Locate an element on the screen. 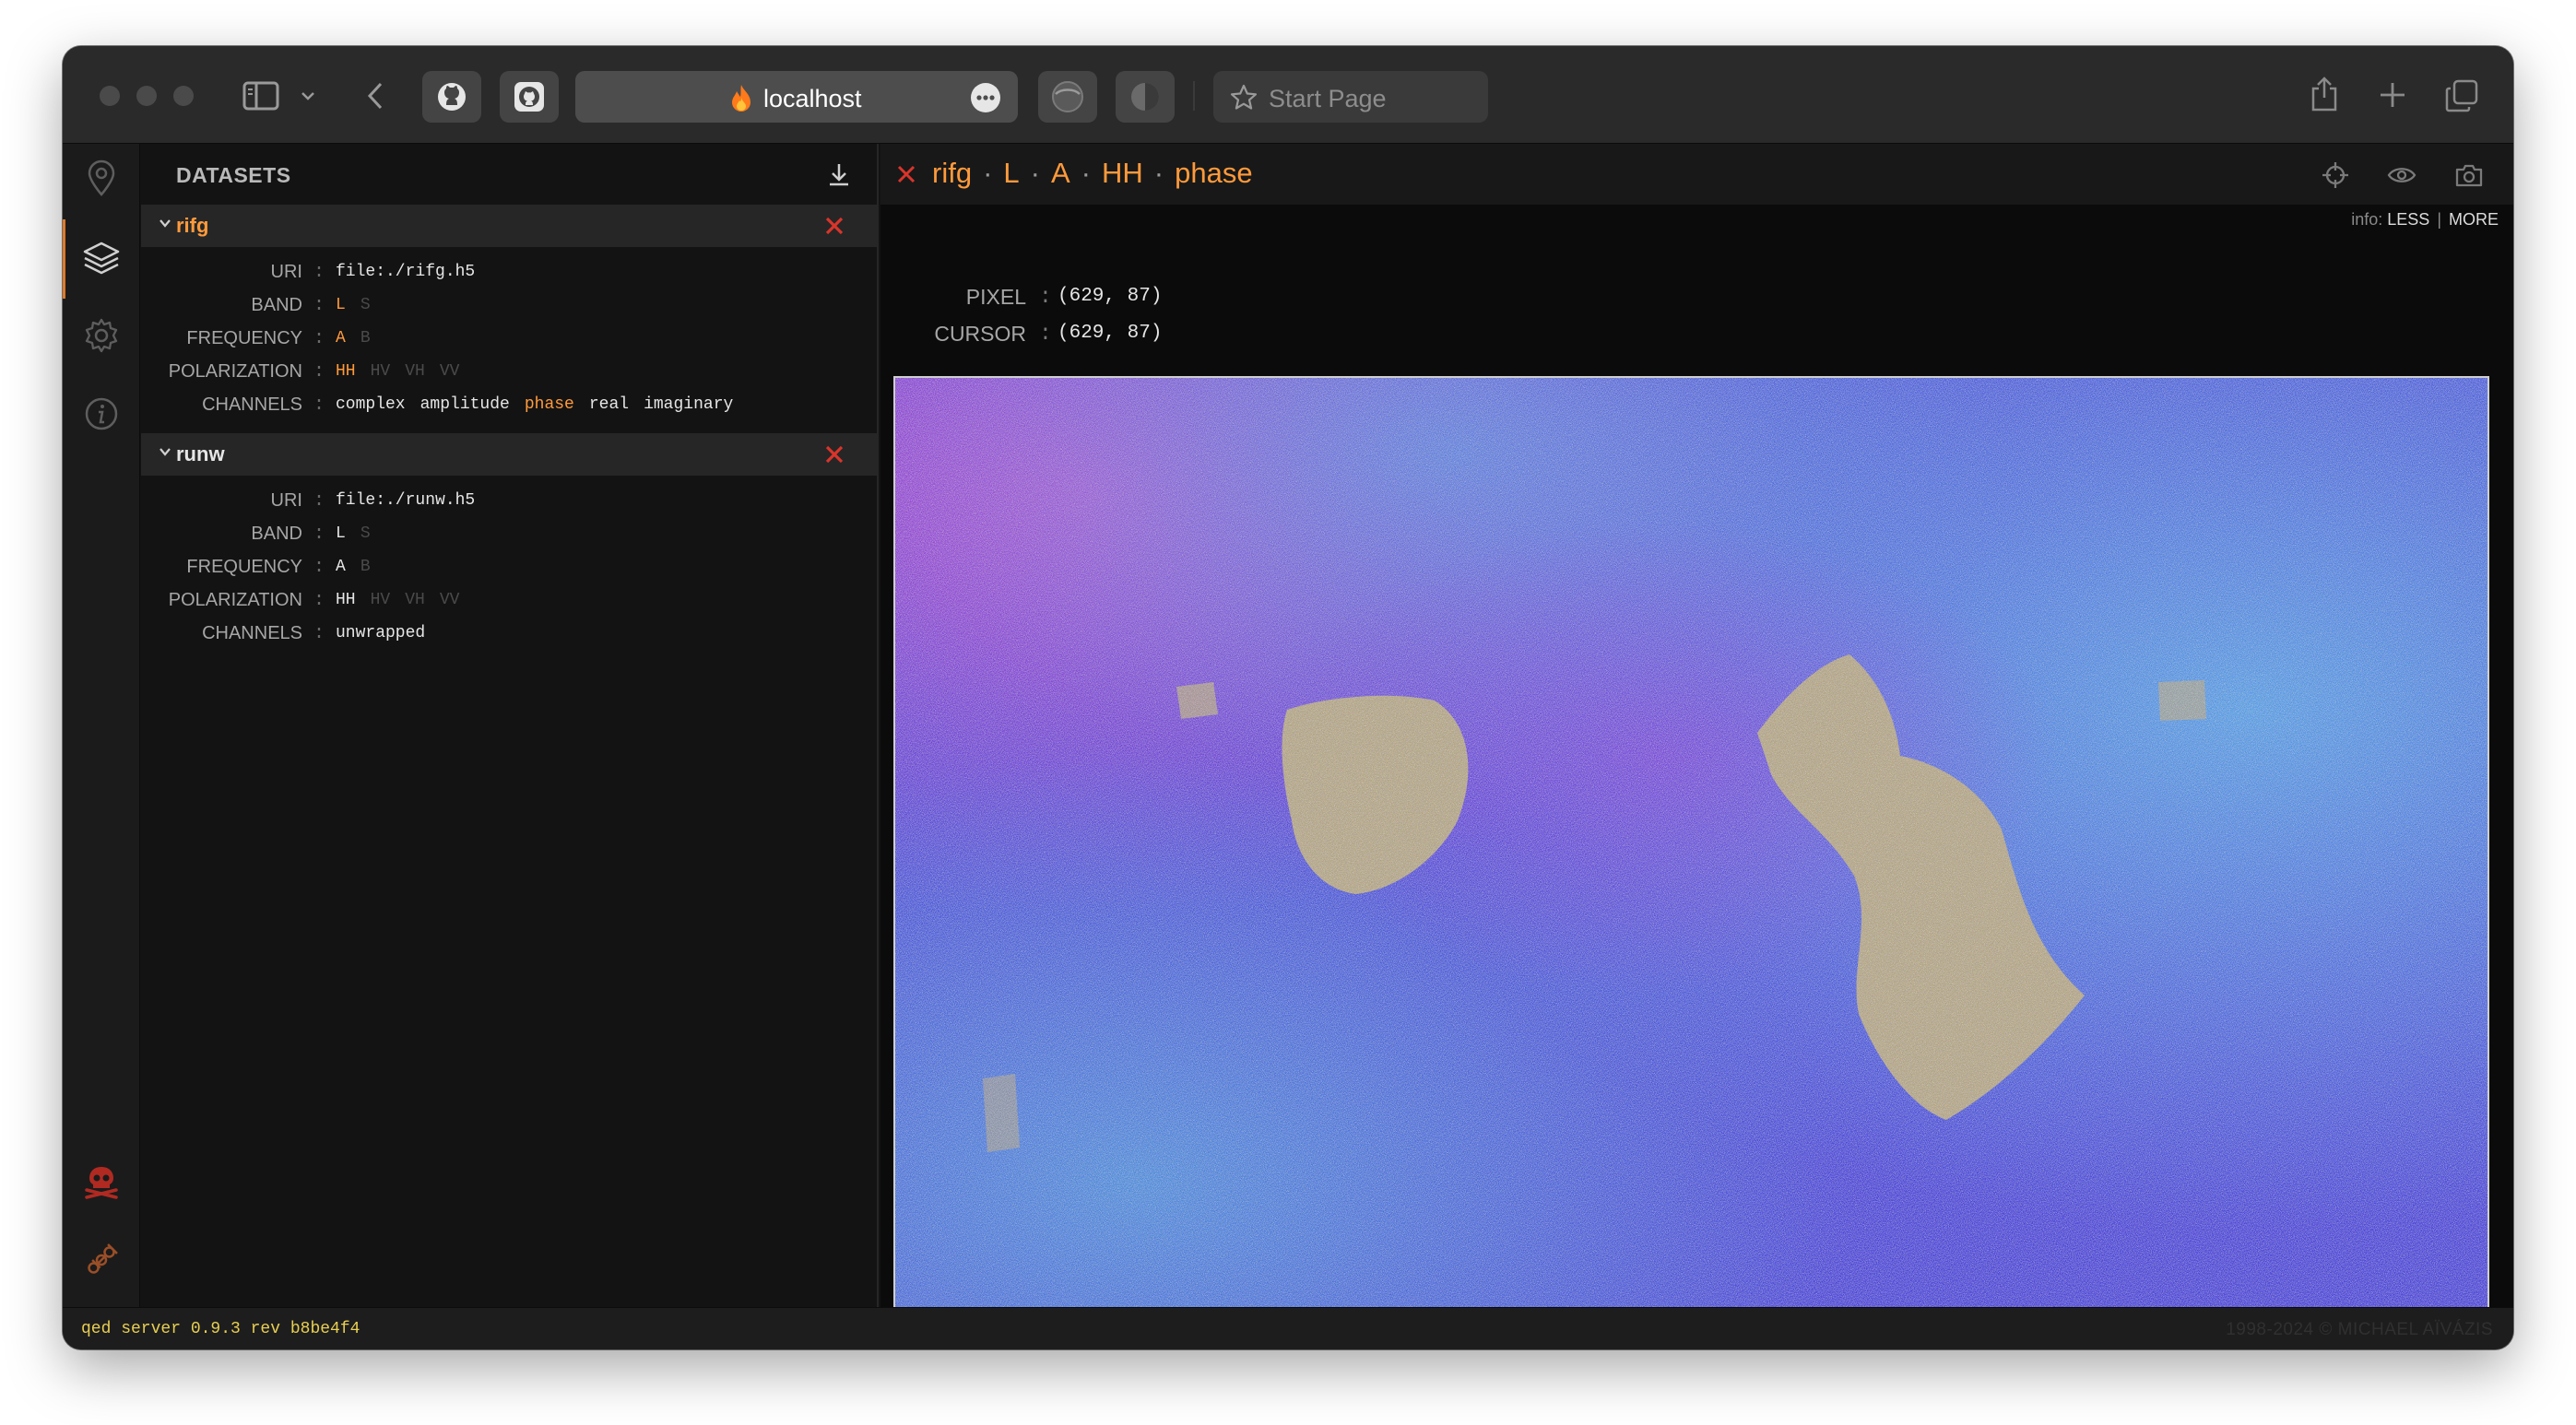  download-icon is located at coordinates (839, 174).